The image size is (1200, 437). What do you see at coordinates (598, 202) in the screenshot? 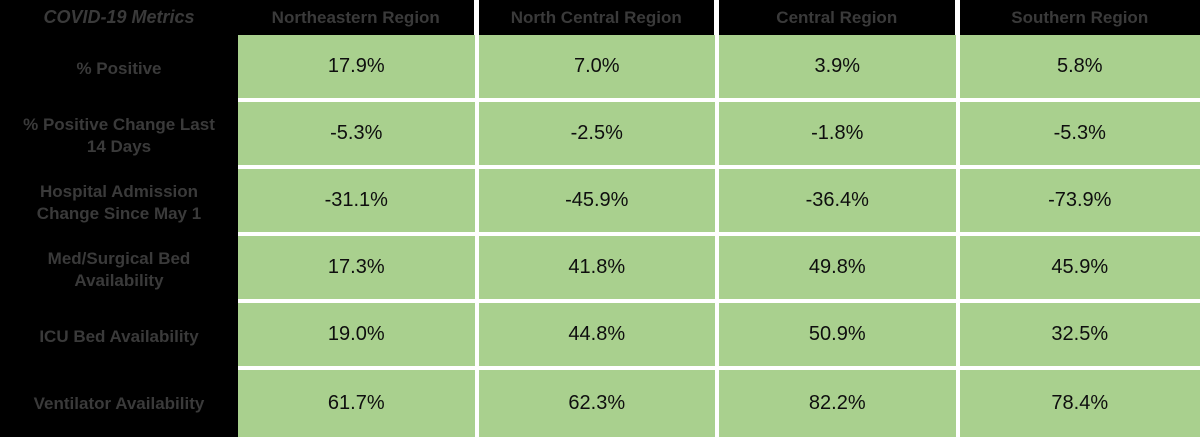
I see `table-cell: -45.9%` at bounding box center [598, 202].